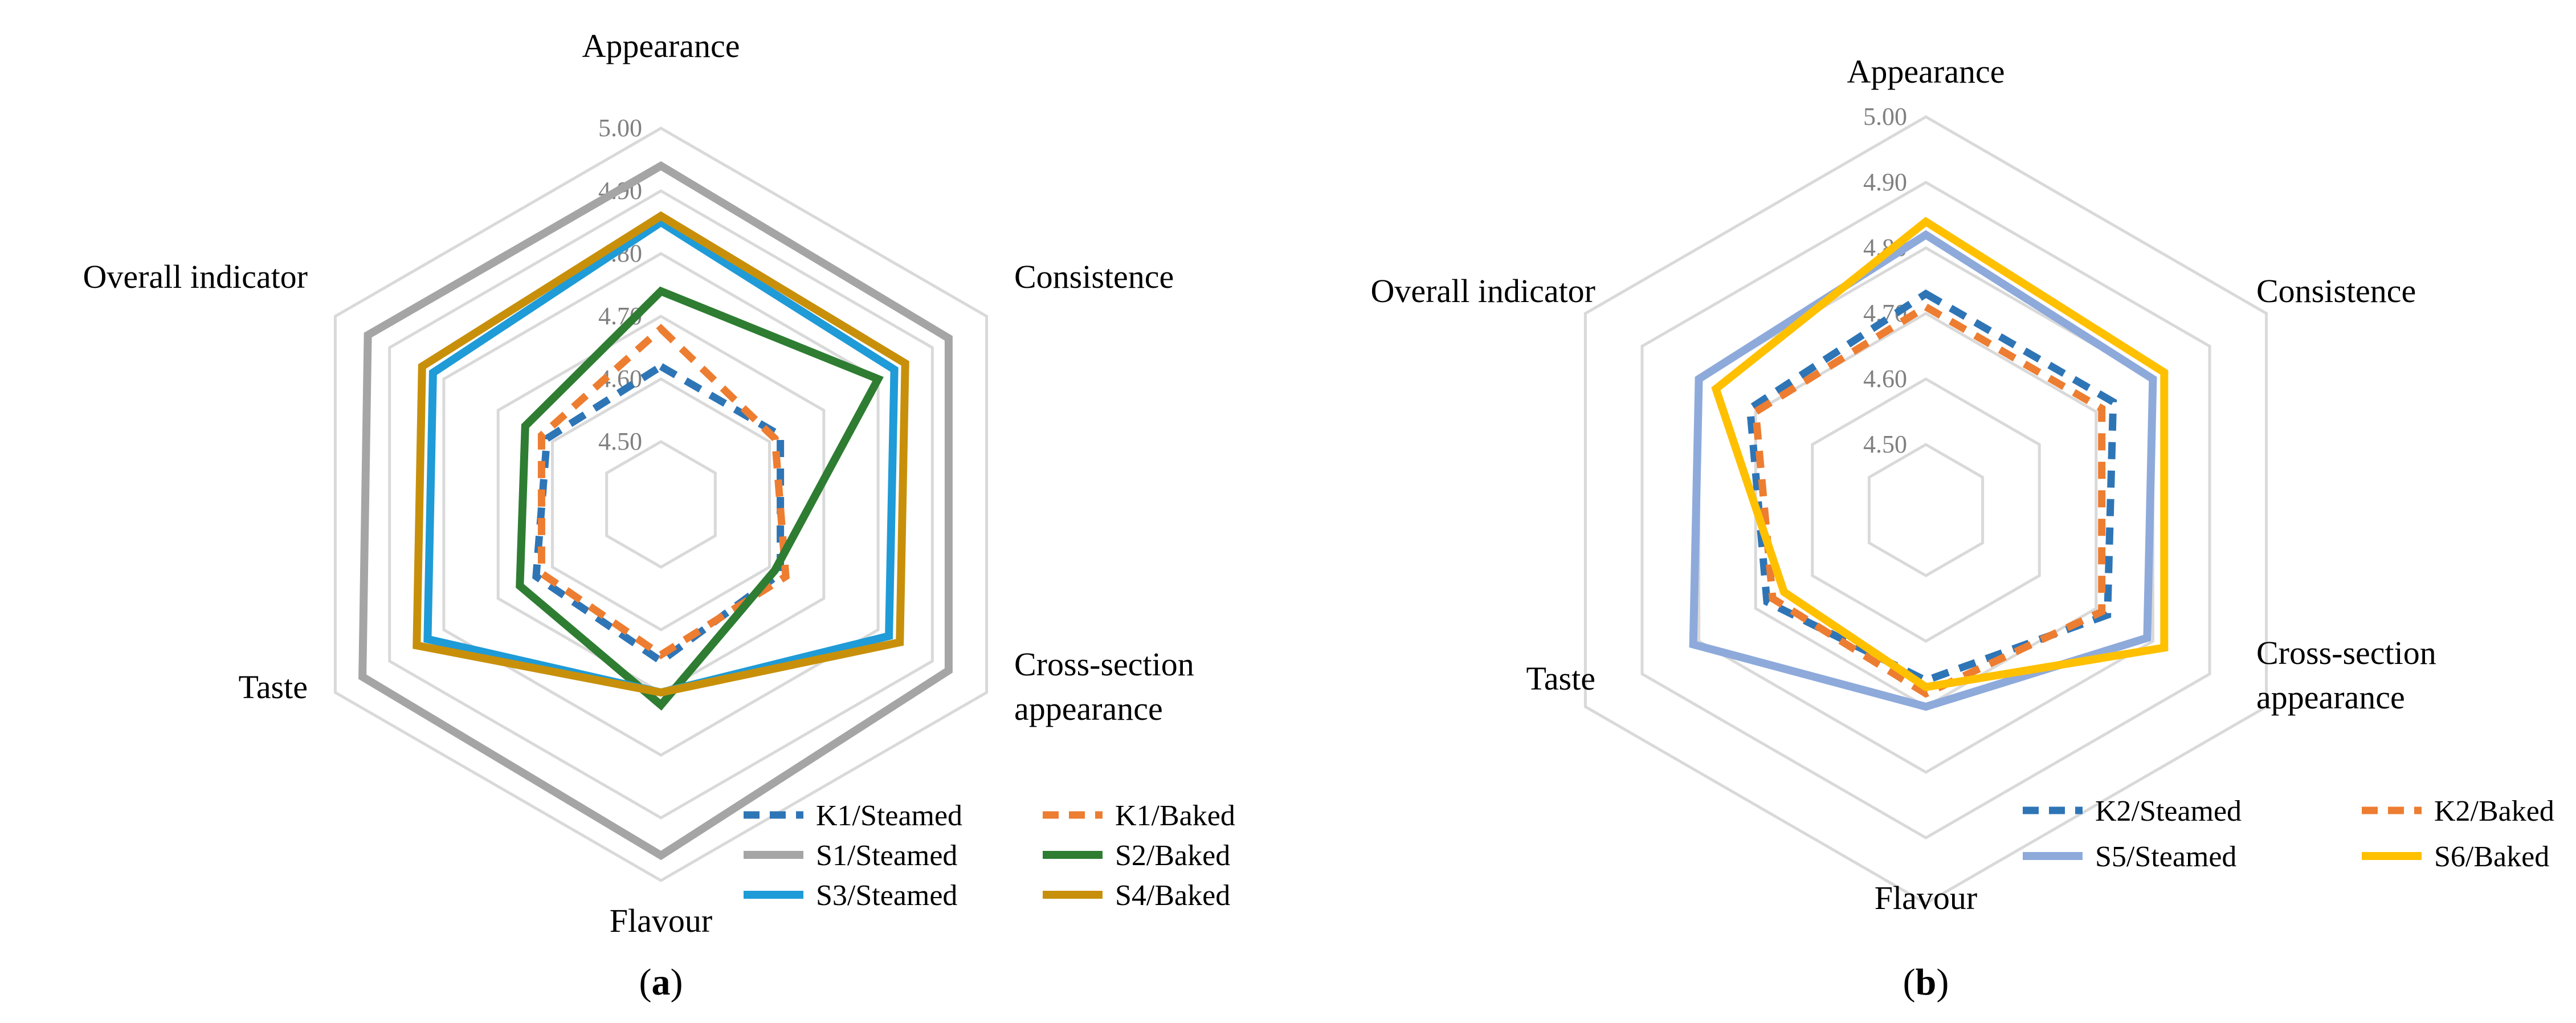 The height and width of the screenshot is (1023, 2576). Describe the element at coordinates (1175, 816) in the screenshot. I see `legend-label: K1/Baked` at that location.